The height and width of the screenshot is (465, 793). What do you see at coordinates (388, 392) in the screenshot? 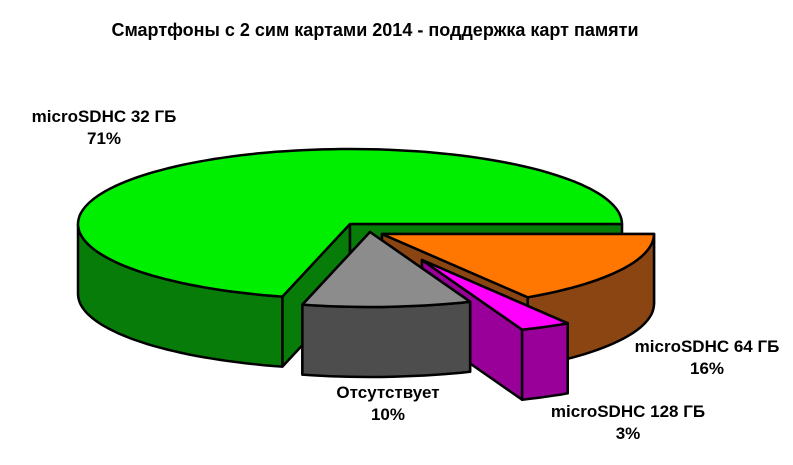
I see `slice-label-text: Отсутствует` at bounding box center [388, 392].